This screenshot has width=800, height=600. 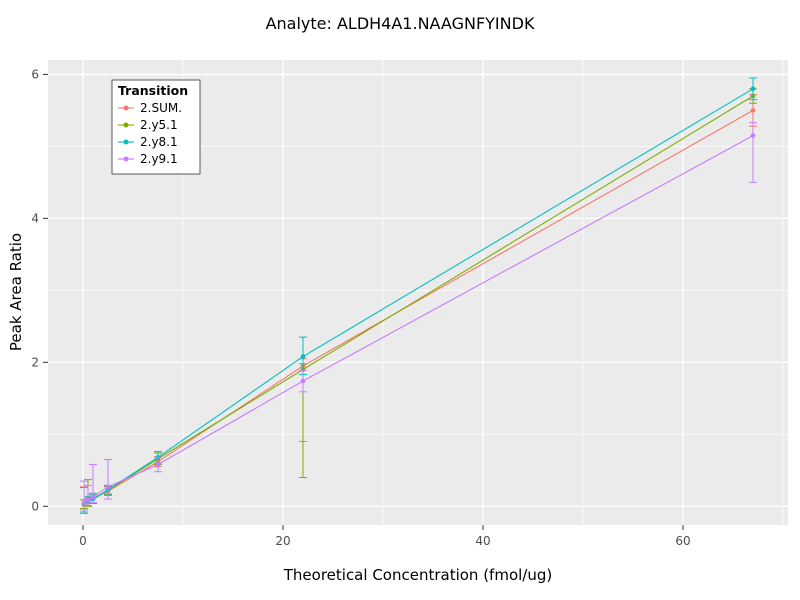 I want to click on legend-item: 2.y8.1, so click(x=148, y=142).